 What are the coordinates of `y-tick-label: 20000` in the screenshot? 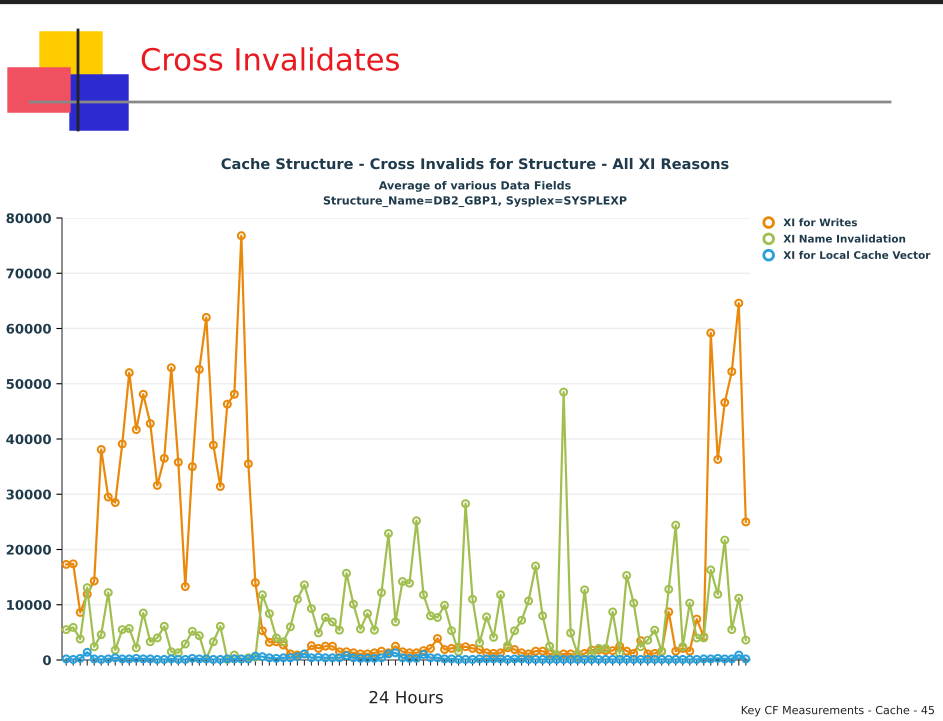 It's located at (28, 549).